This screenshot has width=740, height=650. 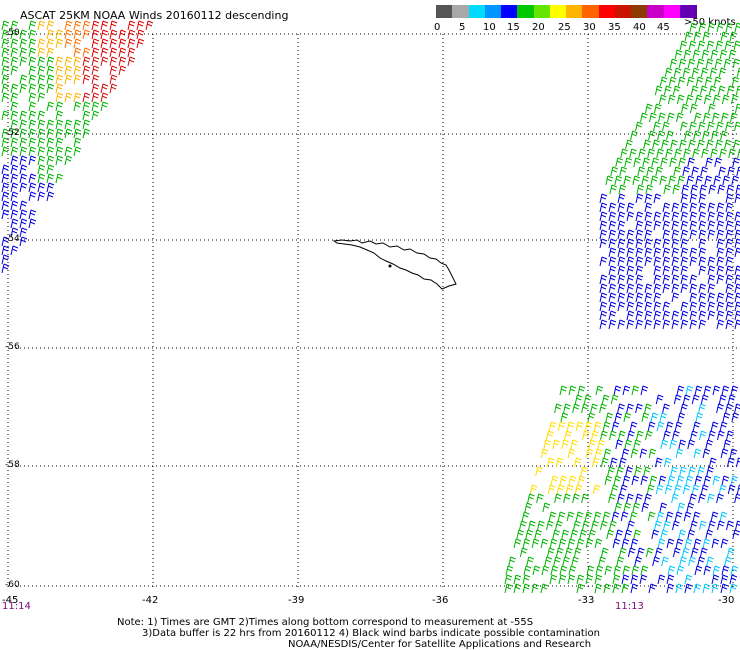 I want to click on legend-units: >50 knots, so click(x=710, y=22).